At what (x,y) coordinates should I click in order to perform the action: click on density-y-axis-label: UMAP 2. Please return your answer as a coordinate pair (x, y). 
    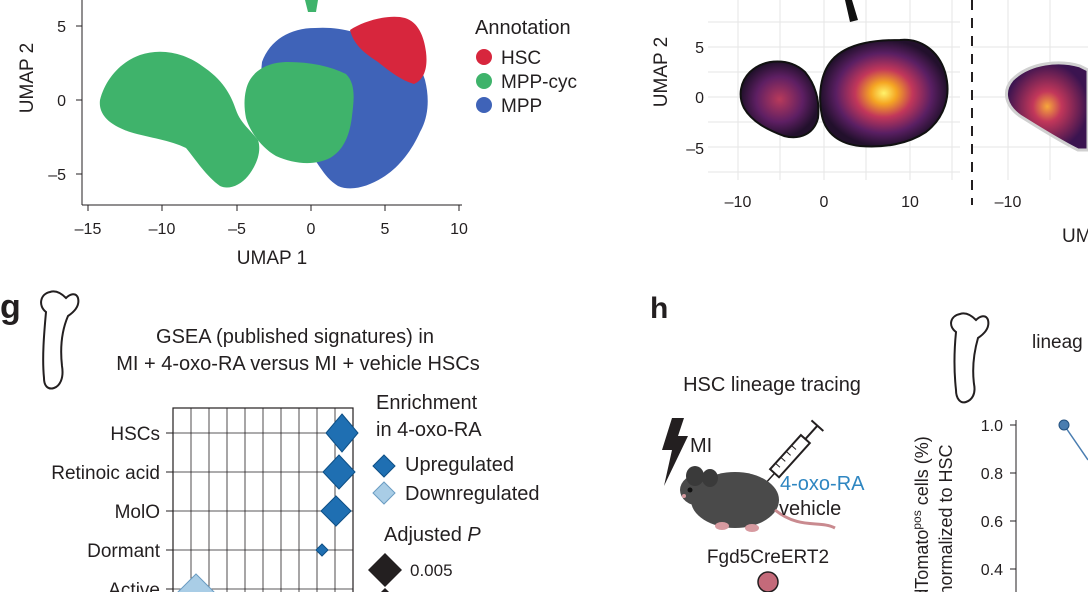
    Looking at the image, I should click on (661, 72).